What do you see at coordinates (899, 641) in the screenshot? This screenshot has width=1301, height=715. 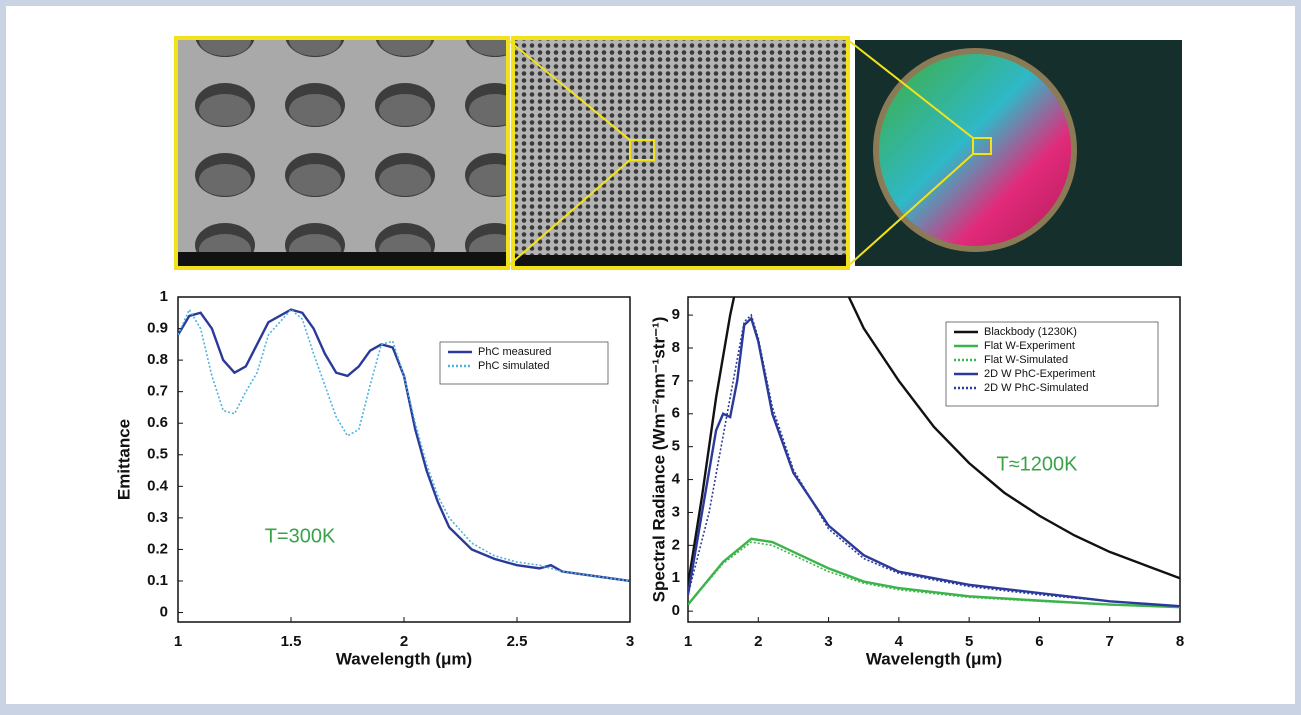 I see `x-tick-label: 4` at bounding box center [899, 641].